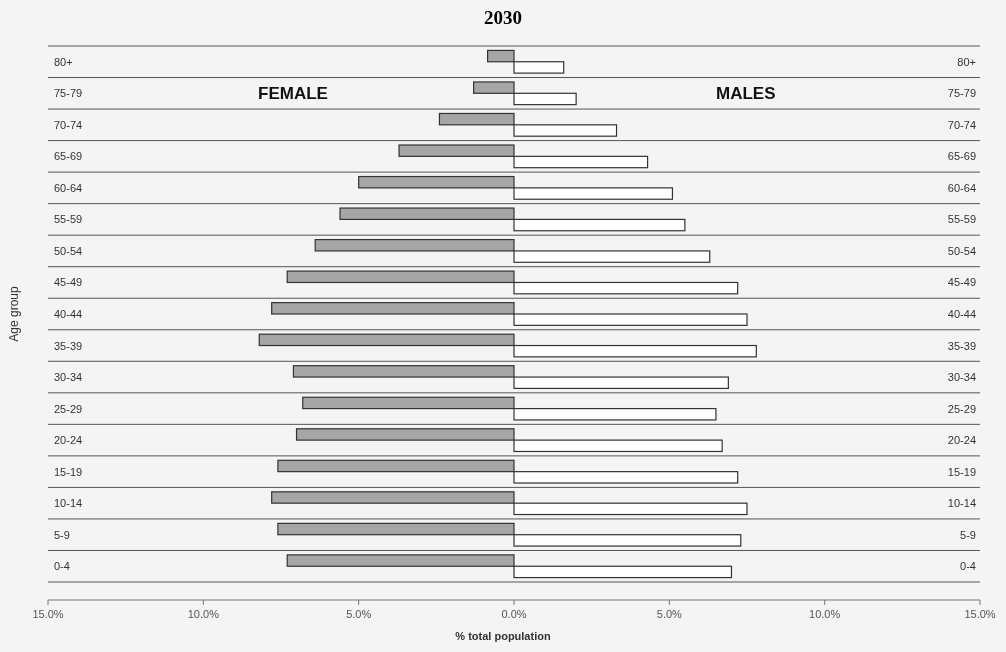 This screenshot has height=652, width=1006. Describe the element at coordinates (961, 282) in the screenshot. I see `category-label: 45-49` at that location.